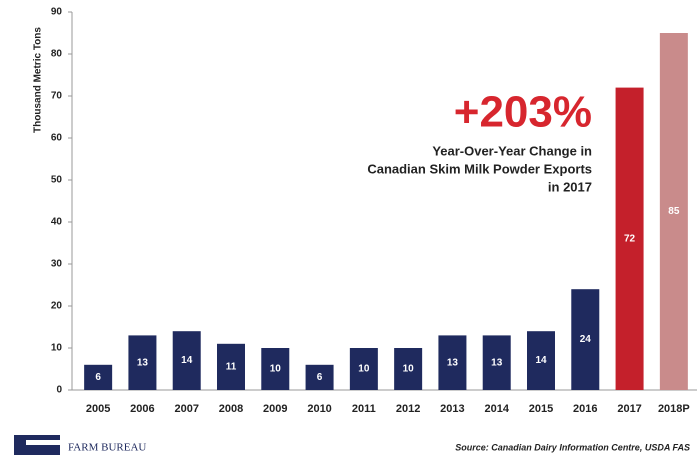 The height and width of the screenshot is (459, 700). I want to click on x-tick-label: 2011, so click(364, 409).